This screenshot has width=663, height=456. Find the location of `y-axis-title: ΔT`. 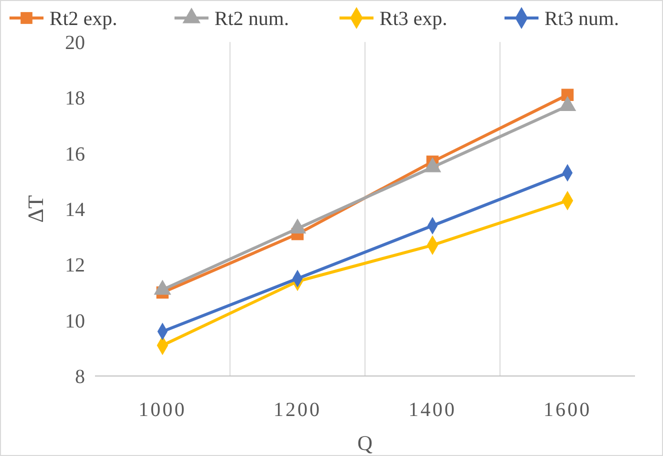

y-axis-title: ΔT is located at coordinates (35, 208).